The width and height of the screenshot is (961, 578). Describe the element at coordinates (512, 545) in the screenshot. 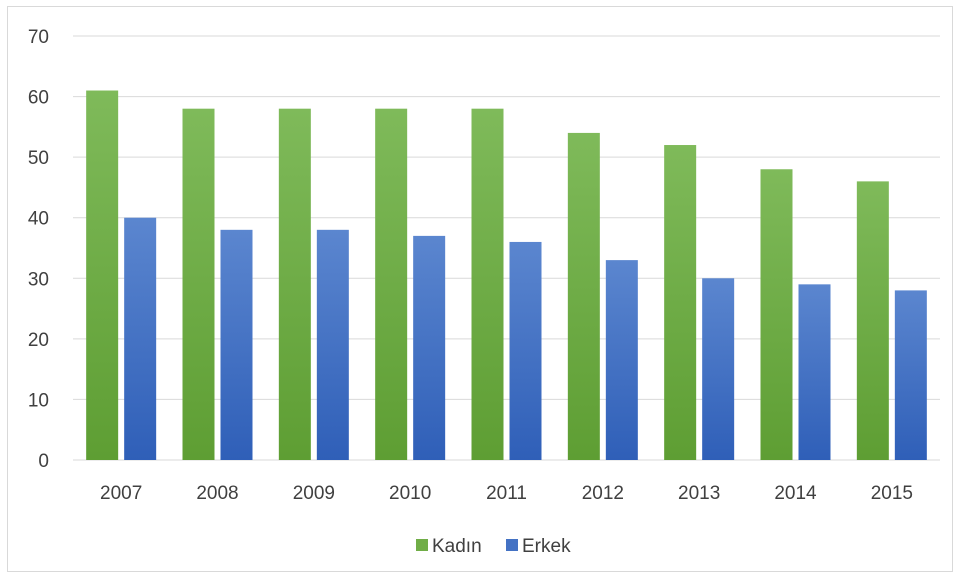

I see `legend-swatch-erkek` at that location.